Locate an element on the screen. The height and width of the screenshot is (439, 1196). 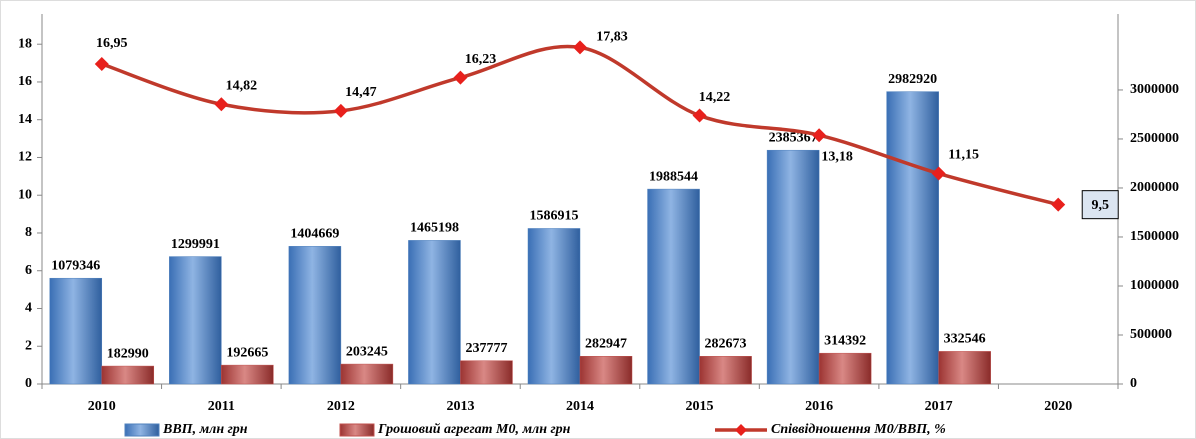
legend-marker is located at coordinates (741, 430).